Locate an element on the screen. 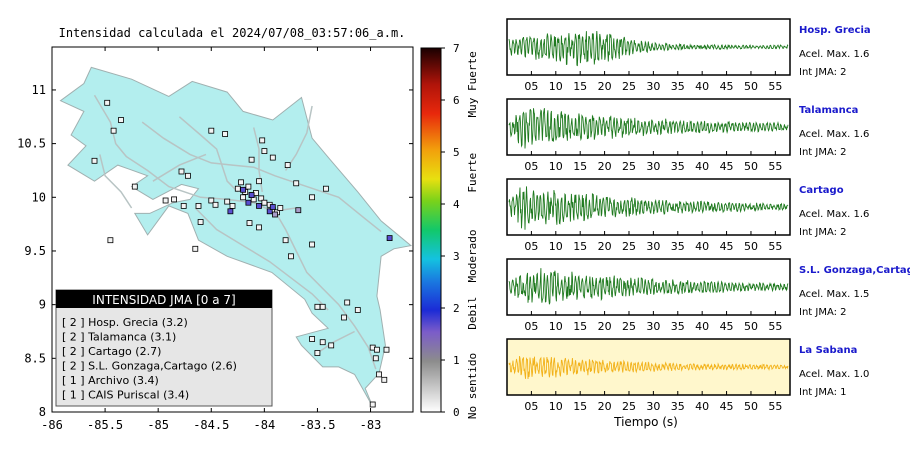 The image size is (910, 460). colorbar-category-label: Muy Fuerte is located at coordinates (472, 84).